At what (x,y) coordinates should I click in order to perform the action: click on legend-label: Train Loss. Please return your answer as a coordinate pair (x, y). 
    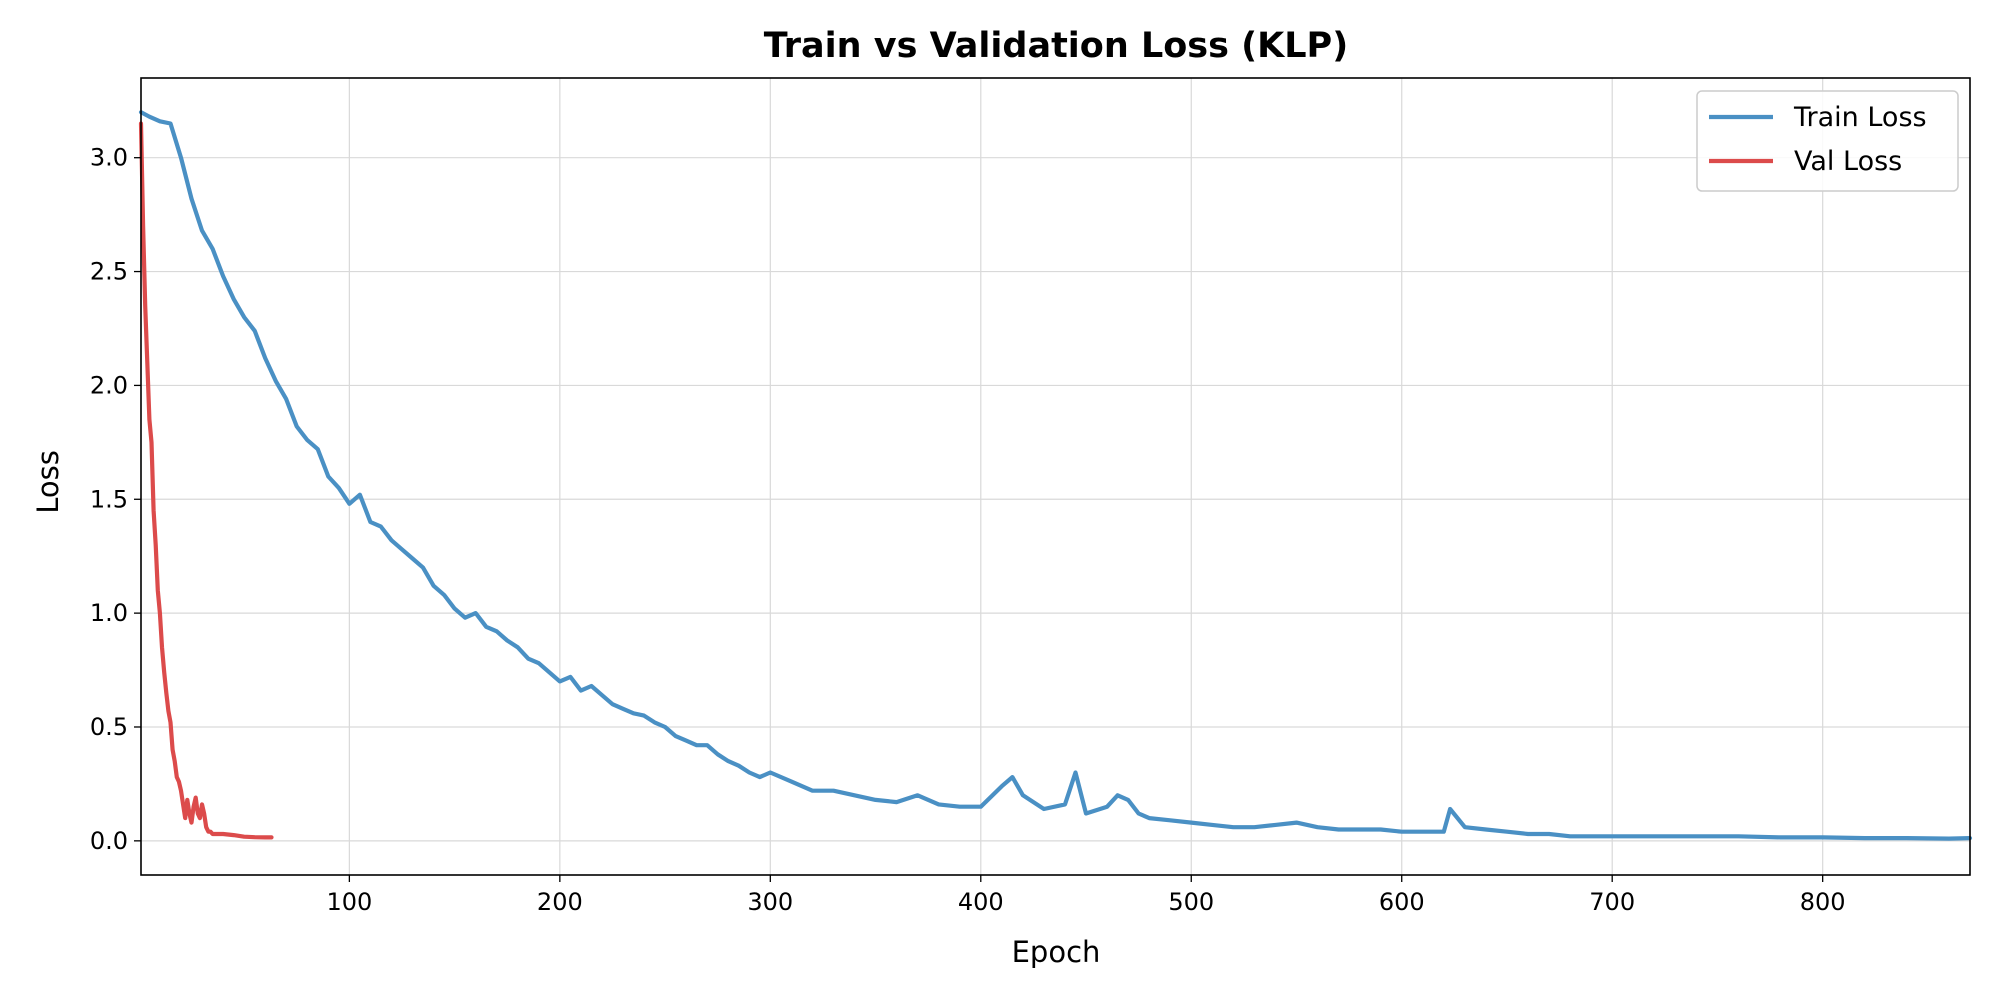
    Looking at the image, I should click on (1860, 117).